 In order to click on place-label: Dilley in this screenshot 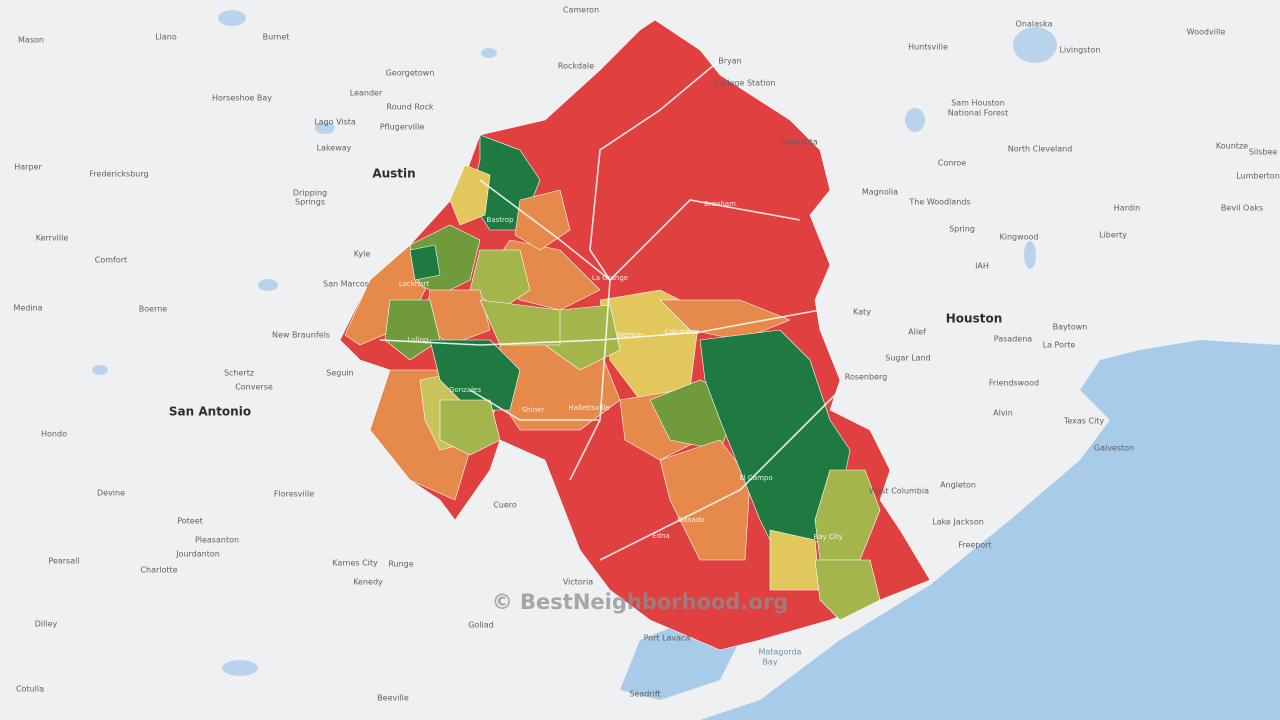, I will do `click(46, 624)`.